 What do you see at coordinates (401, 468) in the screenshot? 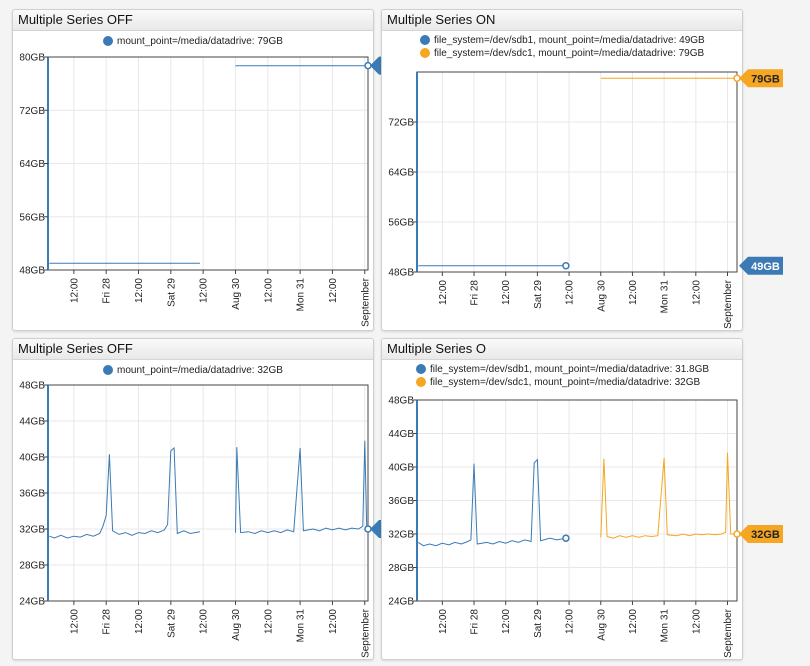
I see `y-tick-label: 40GB` at bounding box center [401, 468].